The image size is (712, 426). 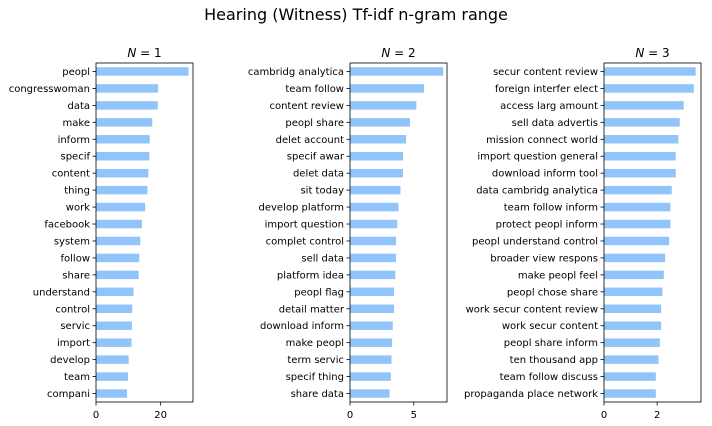 What do you see at coordinates (398, 53) in the screenshot?
I see `panel-title: N = 2` at bounding box center [398, 53].